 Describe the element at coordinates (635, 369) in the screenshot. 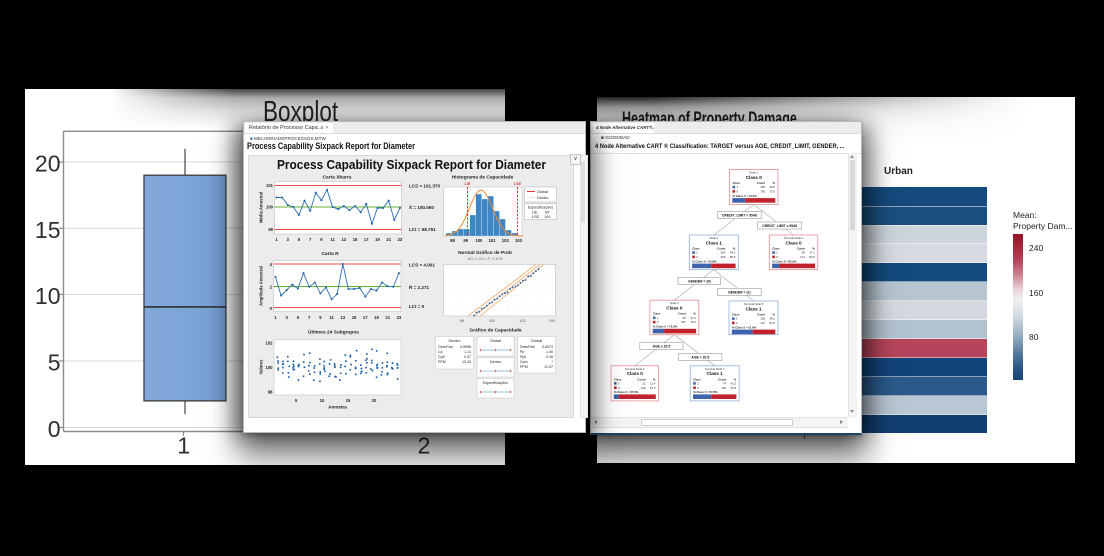

I see `svg-text: Terminal Node 6` at that location.